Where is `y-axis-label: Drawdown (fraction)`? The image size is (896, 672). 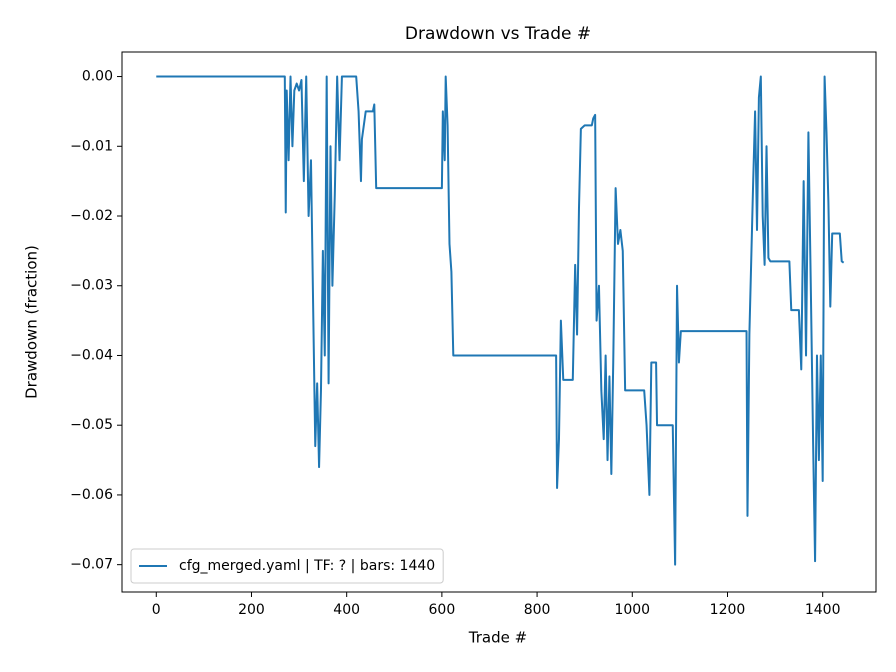
y-axis-label: Drawdown (fraction) is located at coordinates (32, 322).